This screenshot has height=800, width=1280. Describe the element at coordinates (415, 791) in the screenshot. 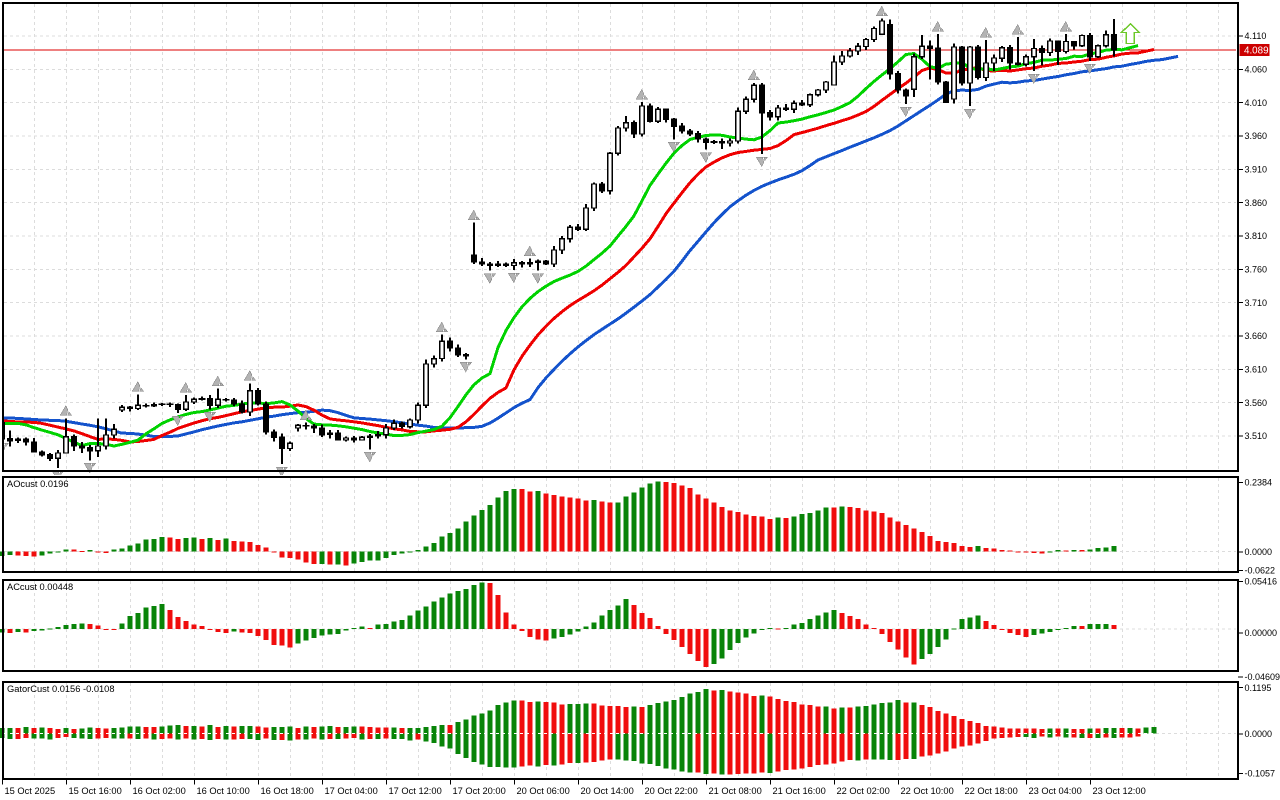

I see `svg-text: 17 Oct 12:00` at that location.